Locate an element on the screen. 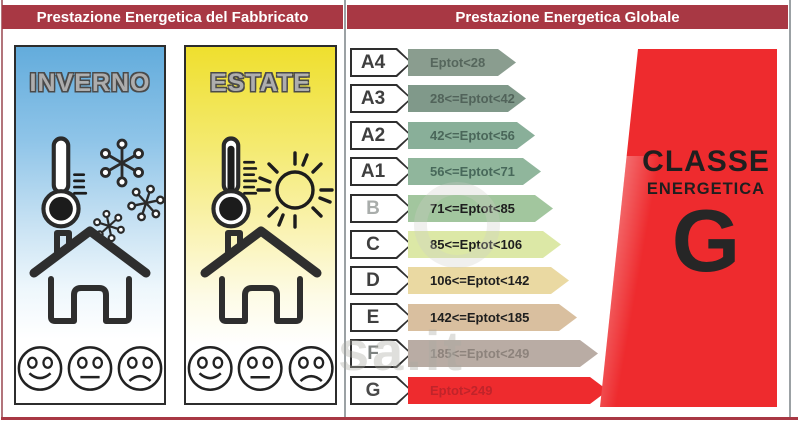  sun-icon is located at coordinates (295, 190).